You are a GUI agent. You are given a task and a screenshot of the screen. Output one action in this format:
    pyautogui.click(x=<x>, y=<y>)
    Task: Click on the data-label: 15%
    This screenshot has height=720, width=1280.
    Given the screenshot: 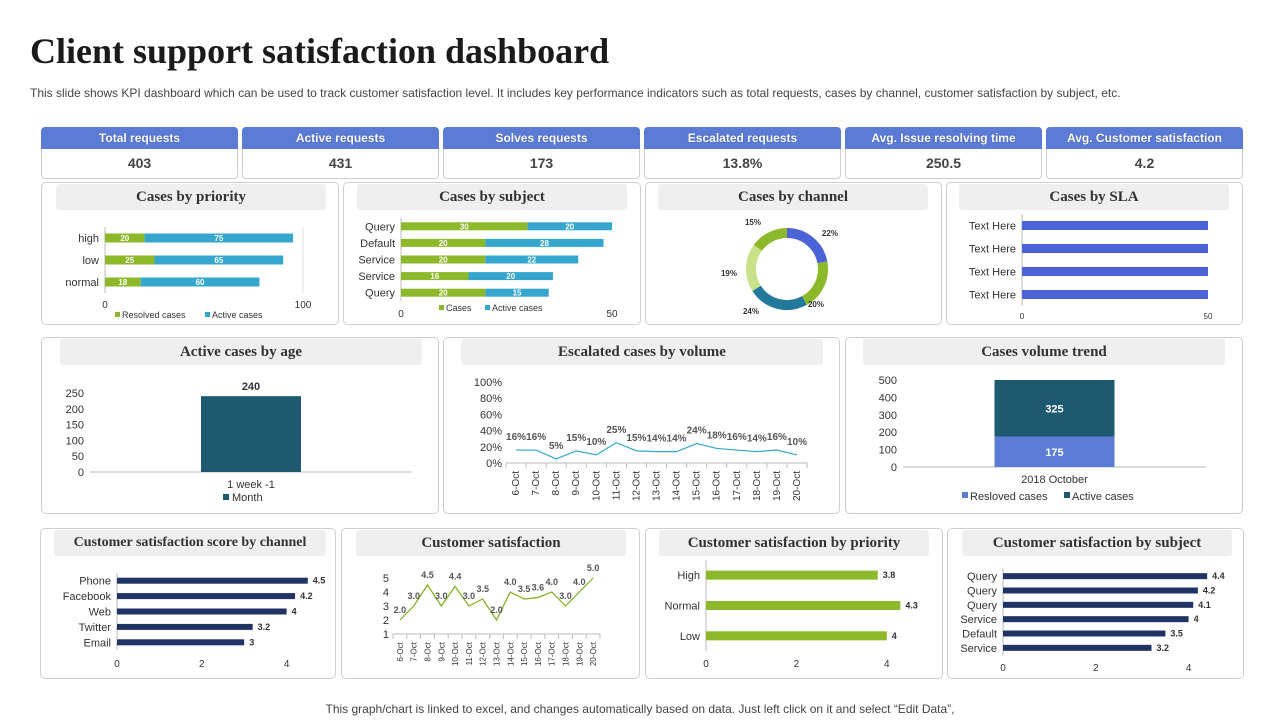 What is the action you would take?
    pyautogui.click(x=576, y=438)
    